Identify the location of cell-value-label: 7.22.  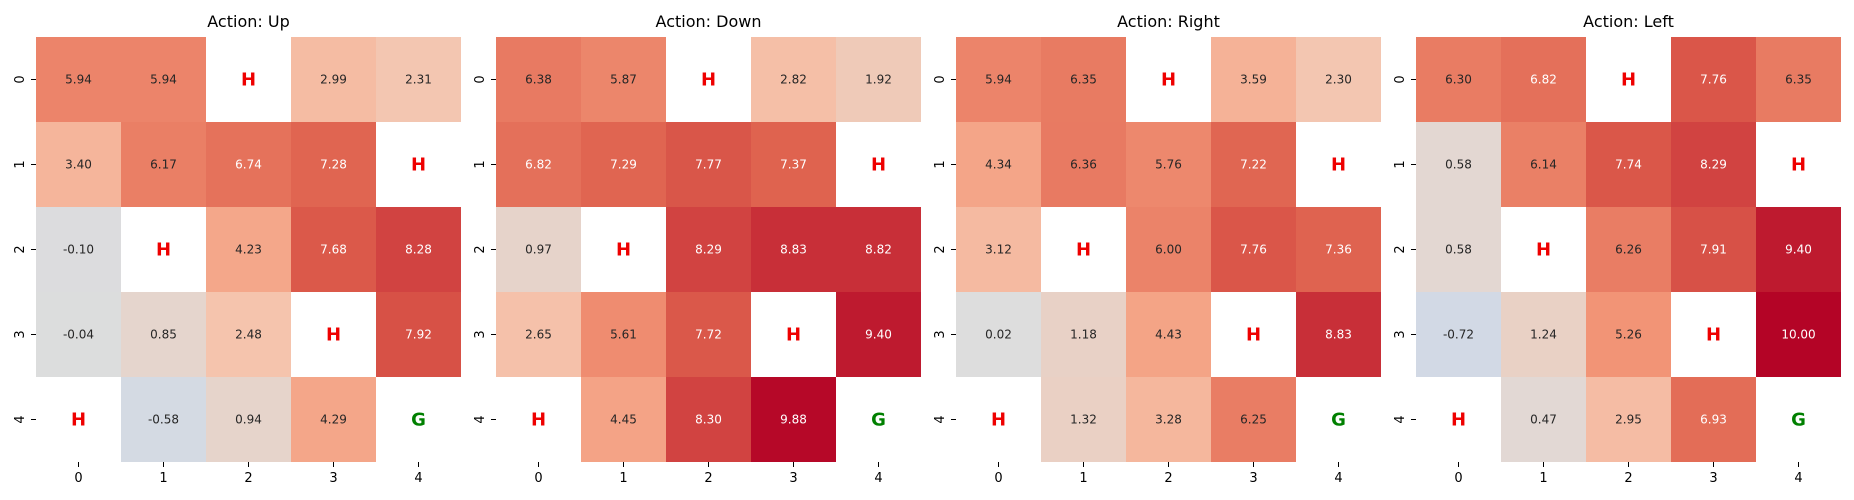
(1253, 165).